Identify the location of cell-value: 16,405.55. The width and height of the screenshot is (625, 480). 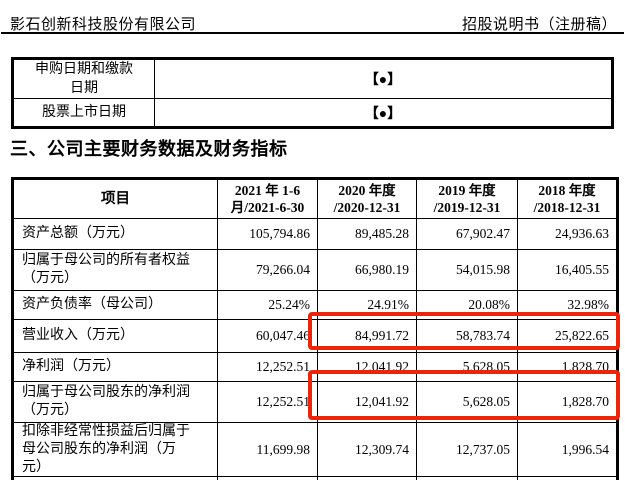
(566, 270).